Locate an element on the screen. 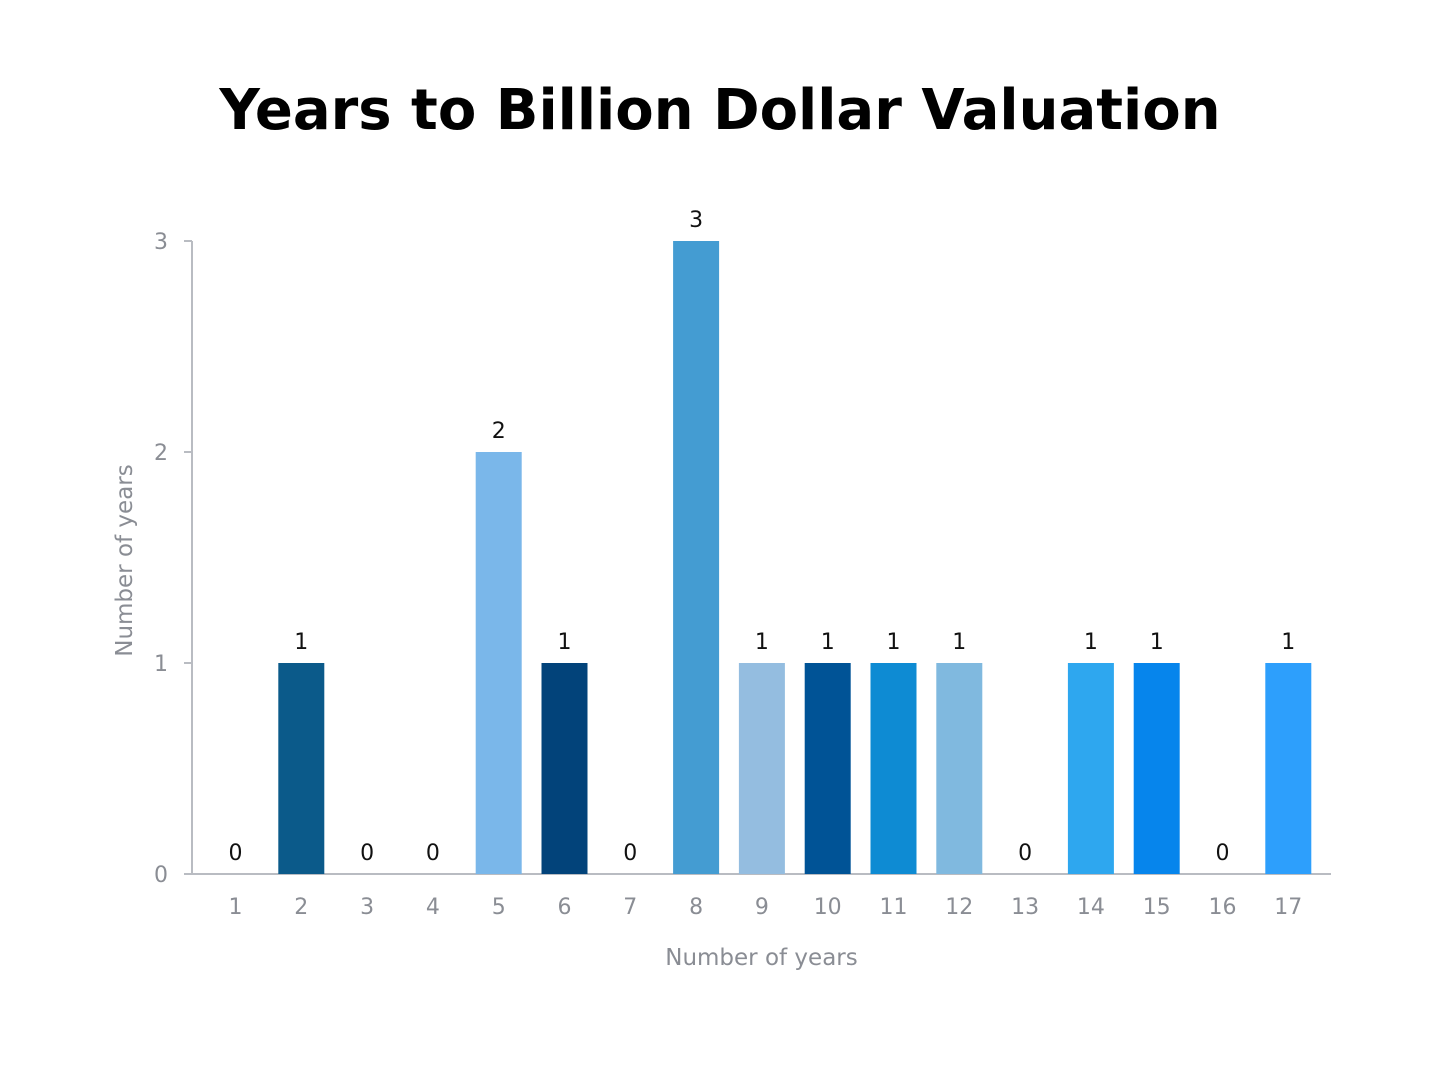 The width and height of the screenshot is (1440, 1080). y-tick-label: 2 is located at coordinates (161, 453).